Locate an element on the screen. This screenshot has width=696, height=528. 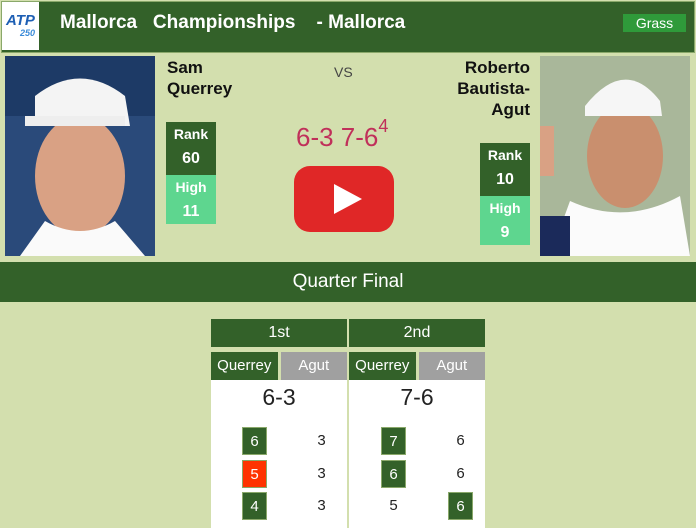
play-icon is located at coordinates (348, 199).